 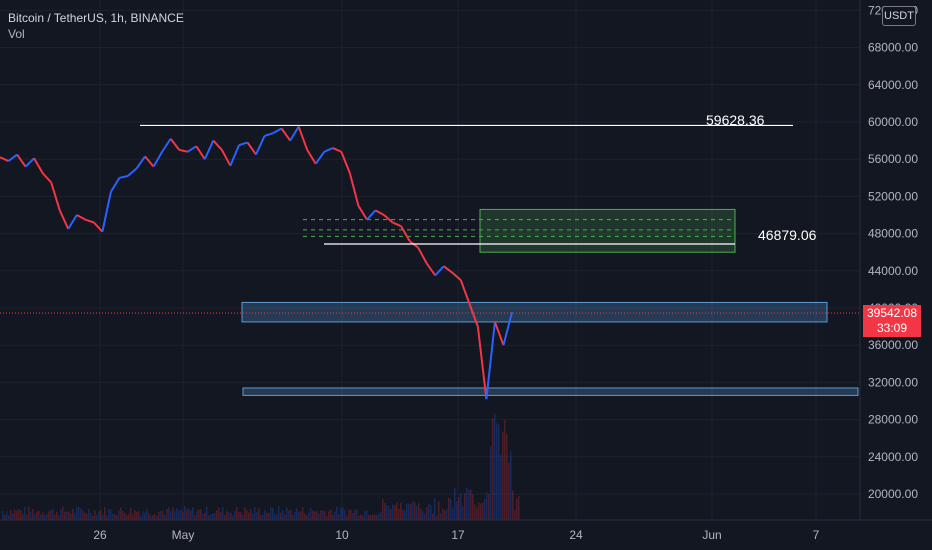 I want to click on x-tick-label: May, so click(x=183, y=535).